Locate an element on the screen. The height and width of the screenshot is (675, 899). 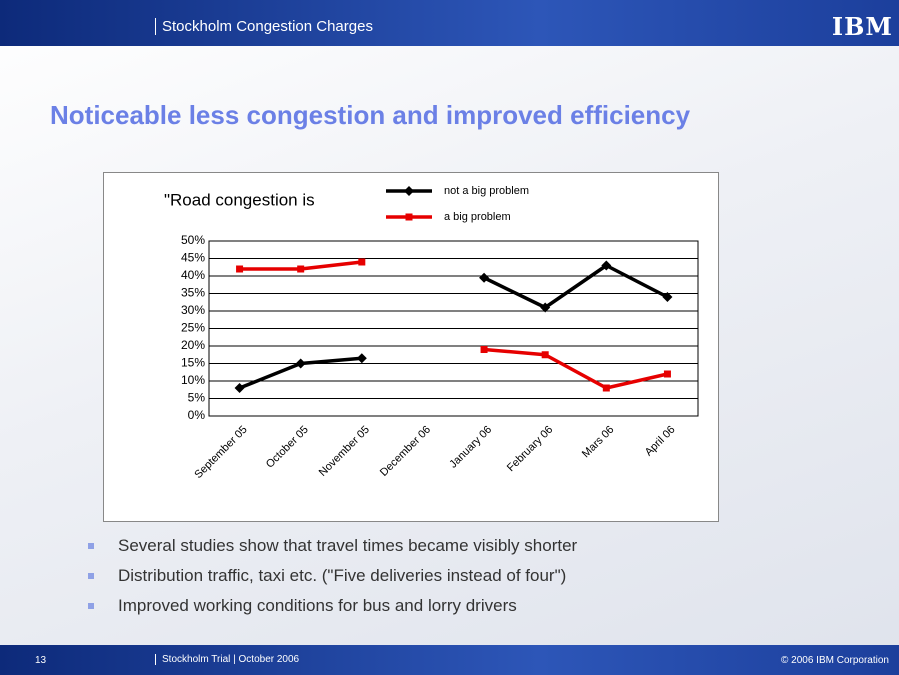
page-number: 13 is located at coordinates (41, 660).